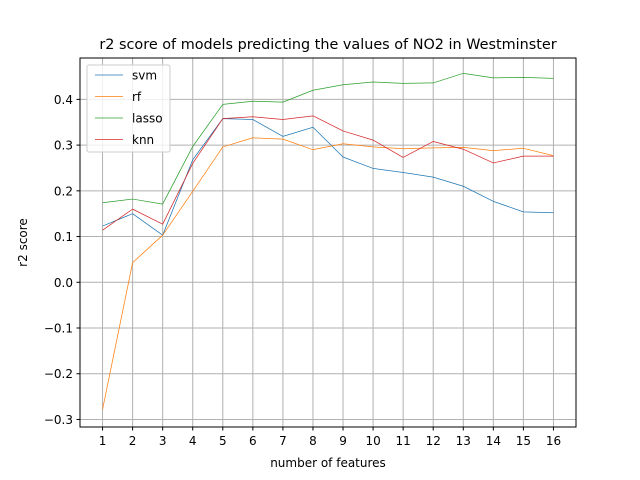 Image resolution: width=640 pixels, height=480 pixels. I want to click on x-tick-label: 16, so click(553, 441).